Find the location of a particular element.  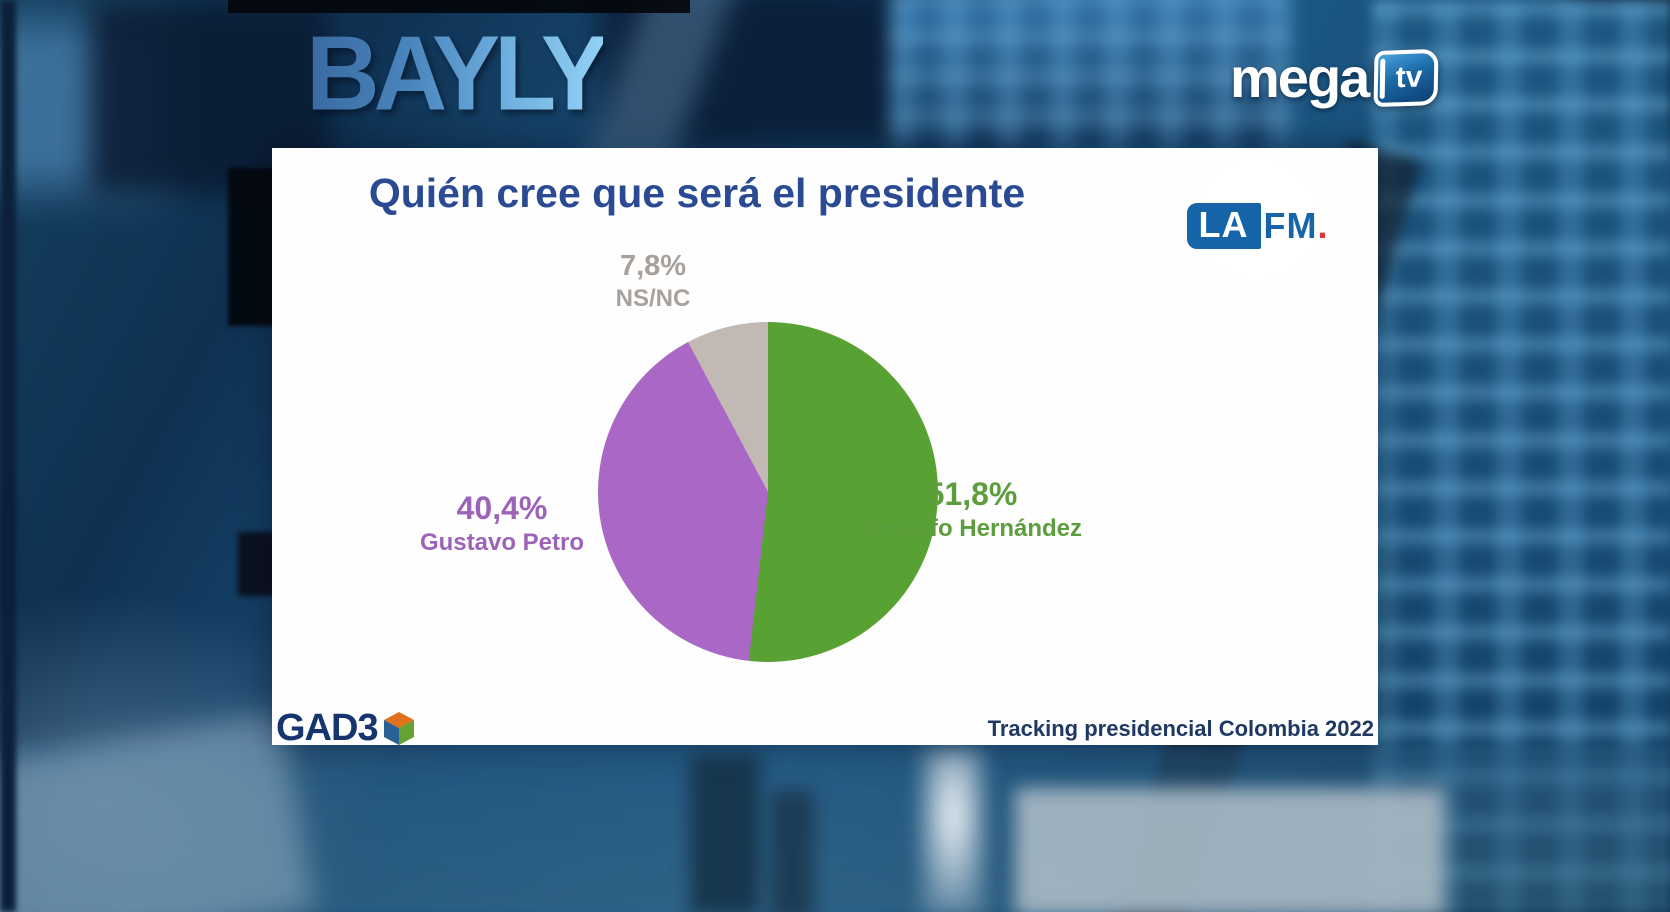

bg-bottom-white-streak is located at coordinates (953, 830).